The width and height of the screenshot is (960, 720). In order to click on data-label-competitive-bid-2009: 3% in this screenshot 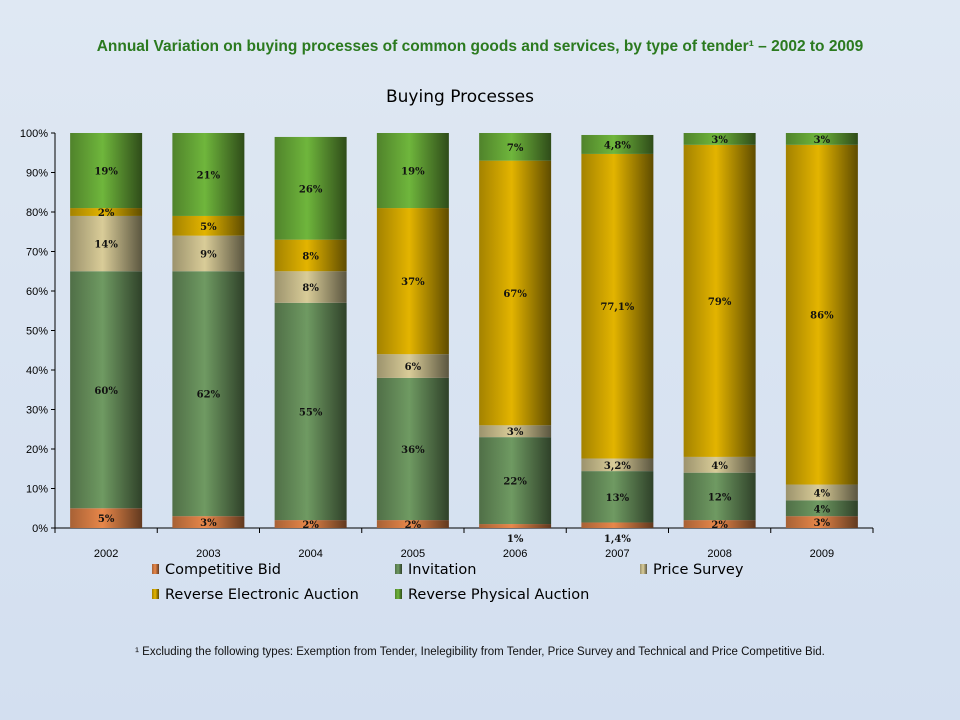, I will do `click(822, 523)`.